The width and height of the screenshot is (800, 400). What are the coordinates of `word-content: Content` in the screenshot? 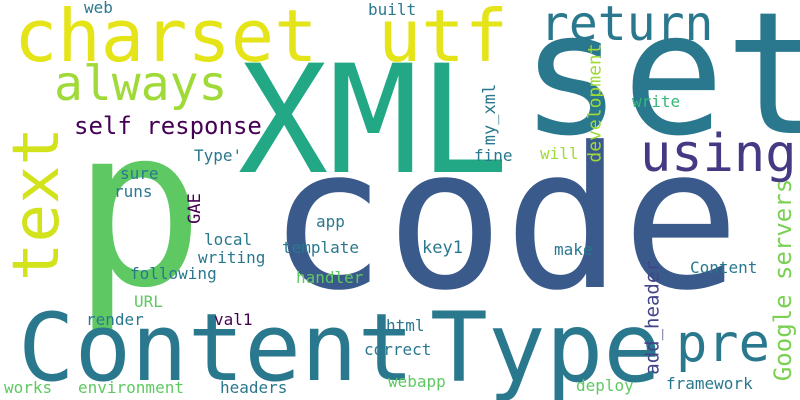 It's located at (216, 347).